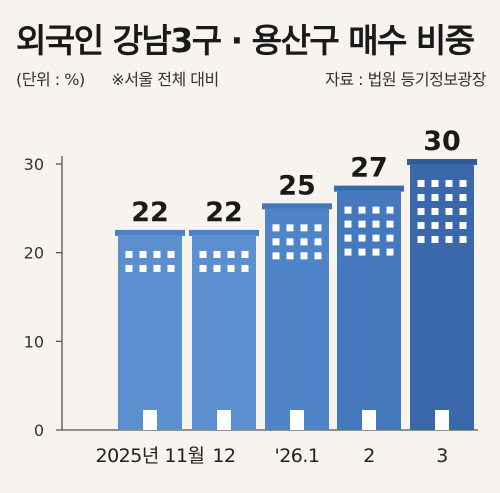 The width and height of the screenshot is (500, 493). What do you see at coordinates (405, 79) in the screenshot?
I see `source-note: 자료 : 법원 등기정보광장` at bounding box center [405, 79].